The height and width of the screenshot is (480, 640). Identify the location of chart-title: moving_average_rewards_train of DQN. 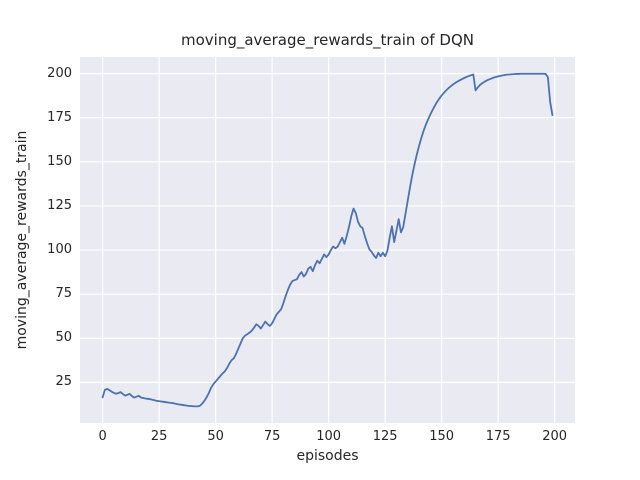
(327, 40).